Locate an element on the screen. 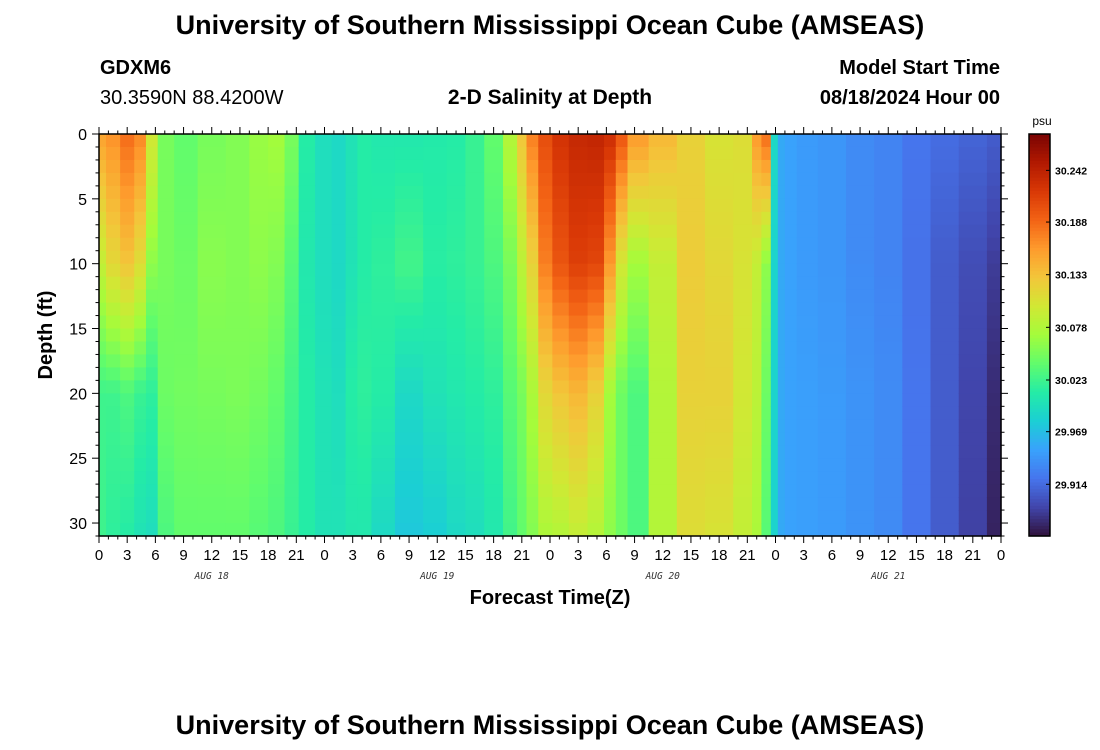 The image size is (1100, 750). colorbar-unit-label: psu is located at coordinates (1041, 121).